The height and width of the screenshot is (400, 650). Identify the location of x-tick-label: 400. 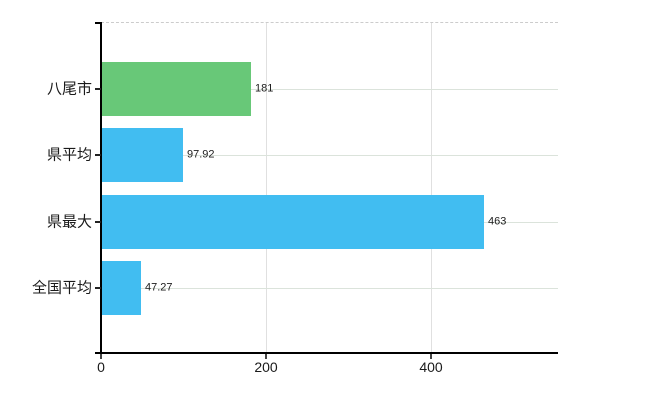
(431, 367).